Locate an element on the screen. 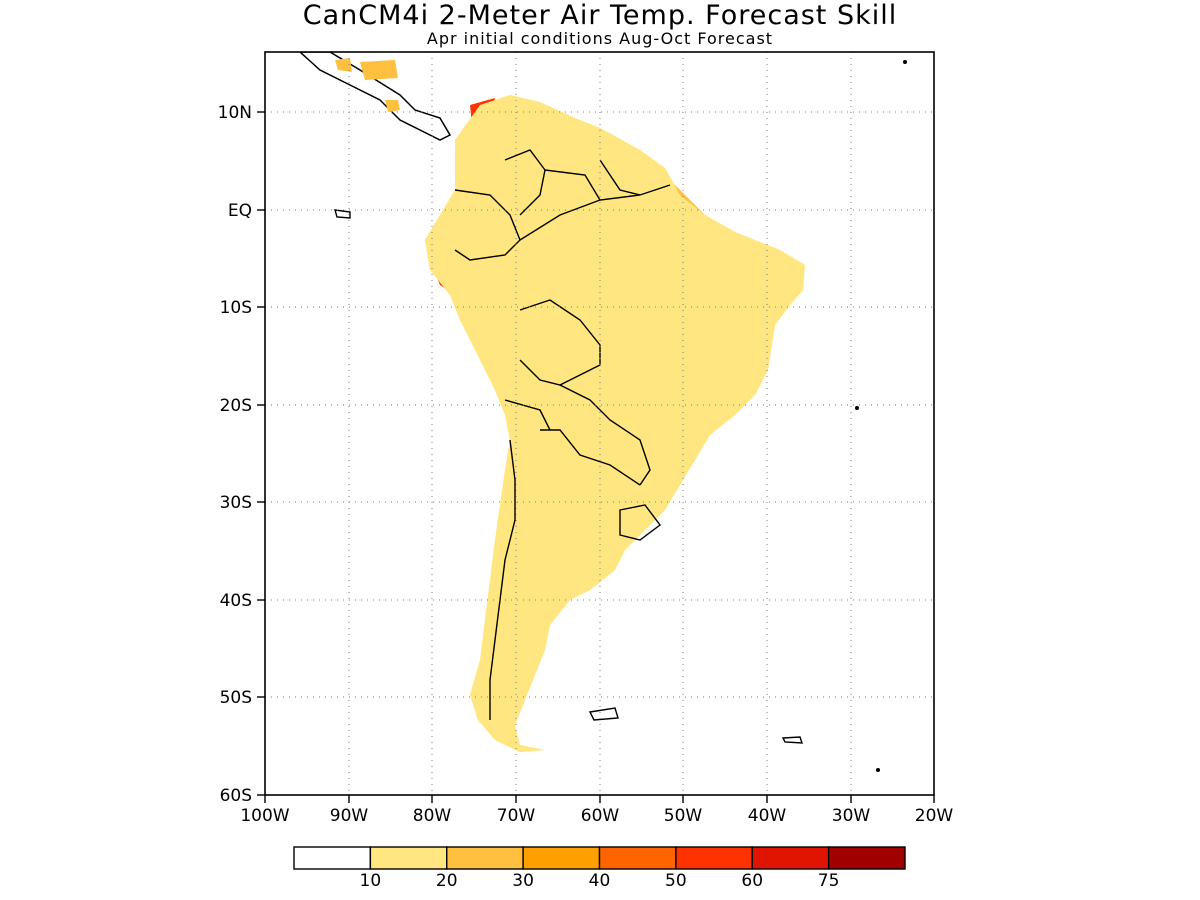 Image resolution: width=1200 pixels, height=900 pixels. y-axis-labels: 10N EQ 10S 20S 30S 40S 50S 60S is located at coordinates (235, 454).